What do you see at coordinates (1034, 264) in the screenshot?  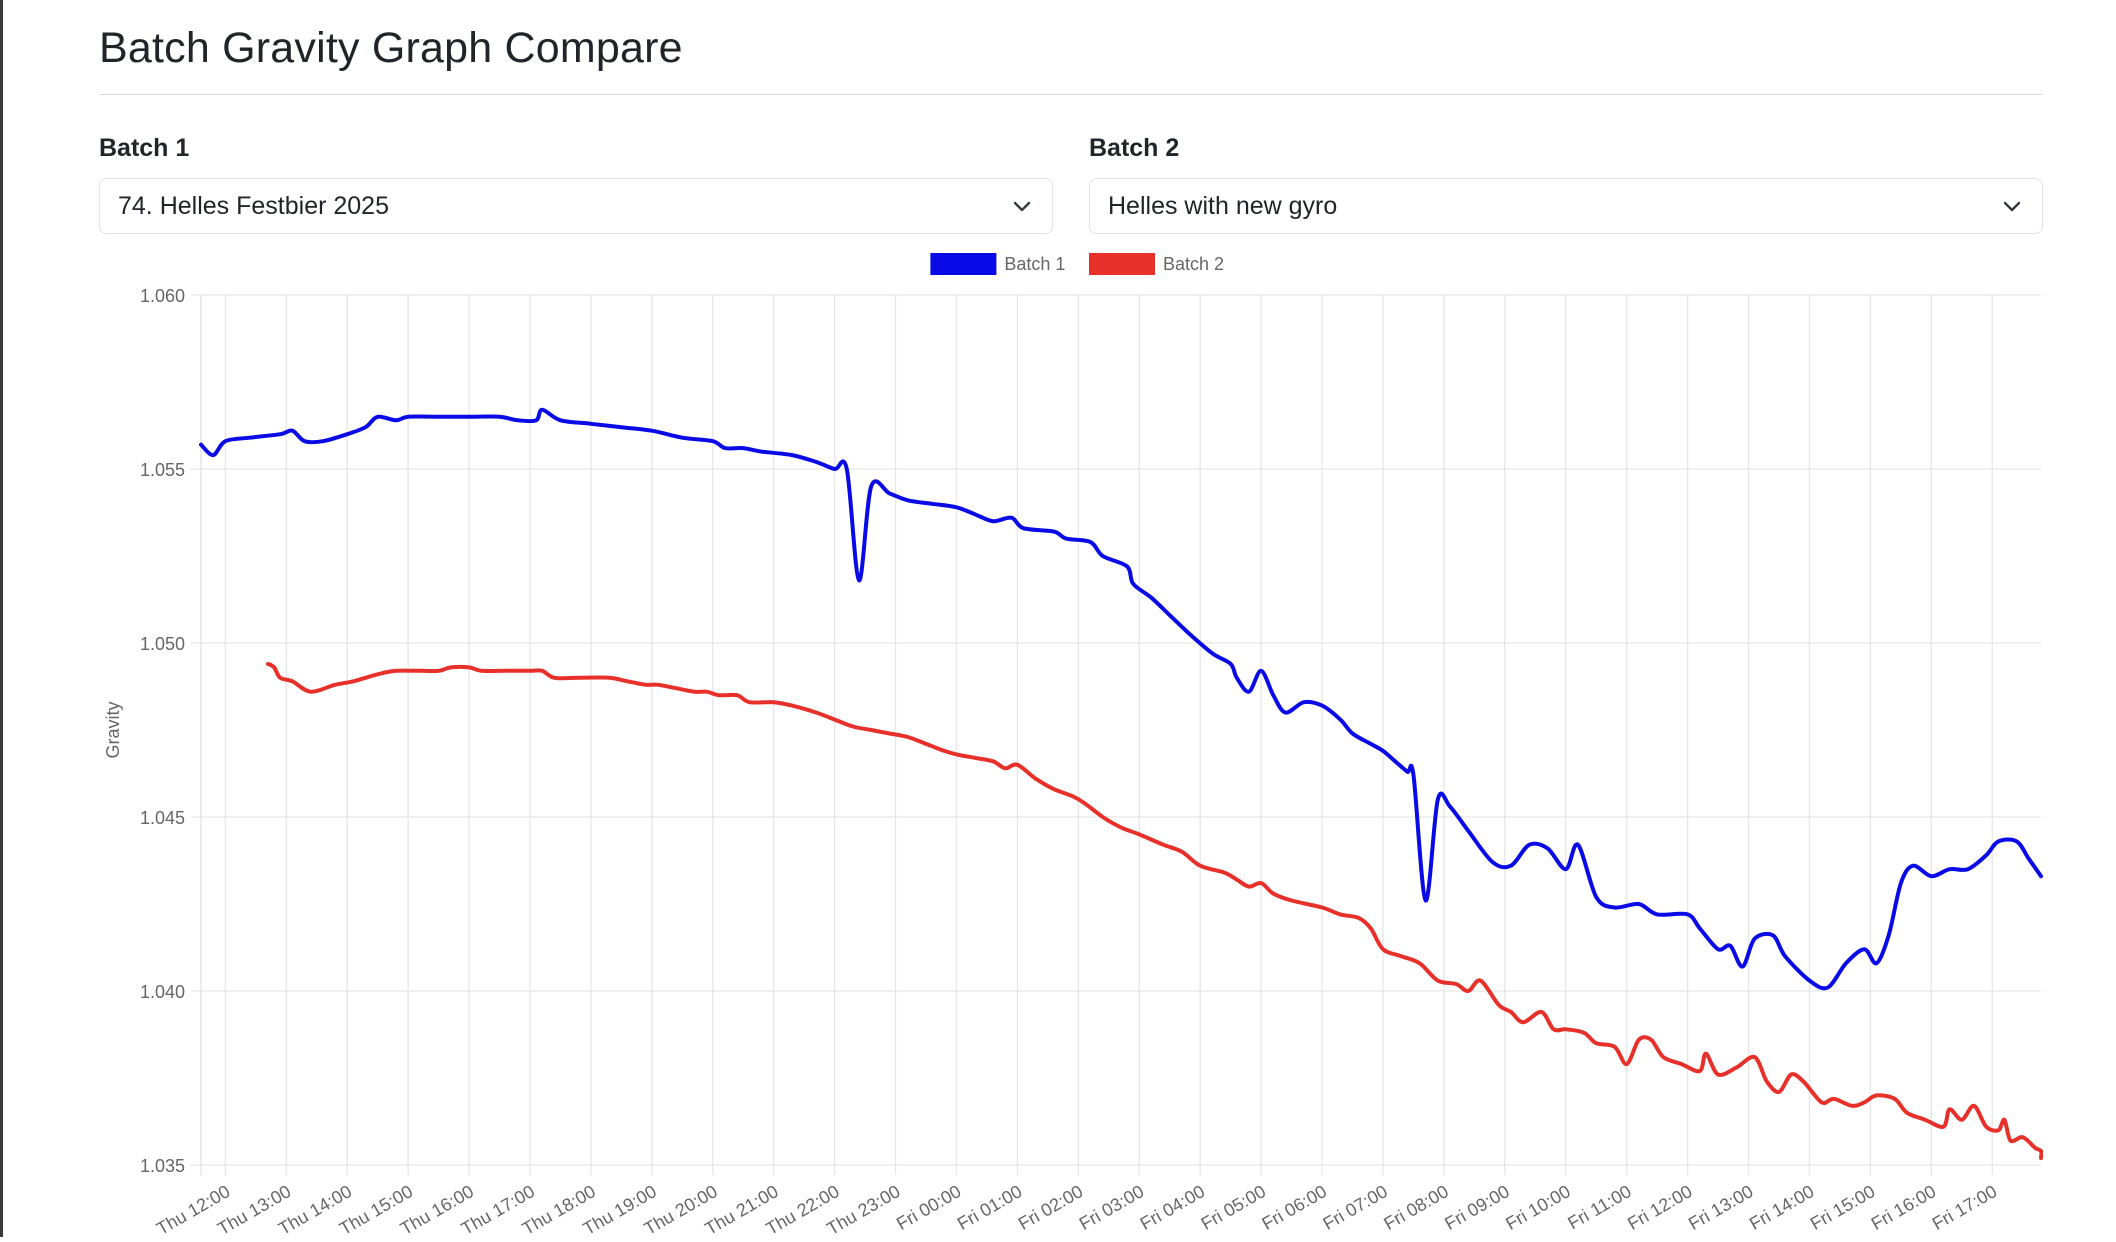 I see `legend-label-batch-1: Batch 1` at bounding box center [1034, 264].